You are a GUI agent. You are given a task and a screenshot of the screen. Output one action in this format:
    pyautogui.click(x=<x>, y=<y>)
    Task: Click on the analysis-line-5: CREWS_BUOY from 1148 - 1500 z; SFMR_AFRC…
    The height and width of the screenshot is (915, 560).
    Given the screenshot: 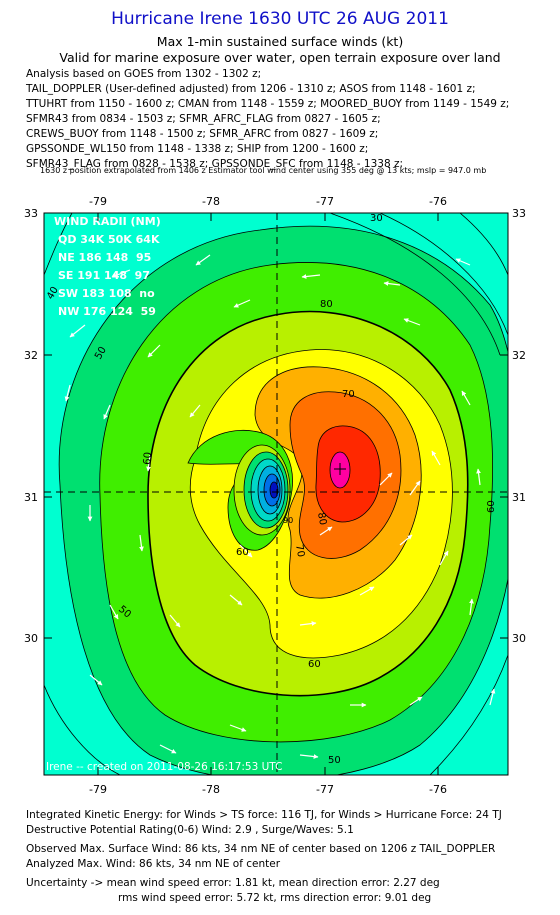 What is the action you would take?
    pyautogui.click(x=202, y=134)
    